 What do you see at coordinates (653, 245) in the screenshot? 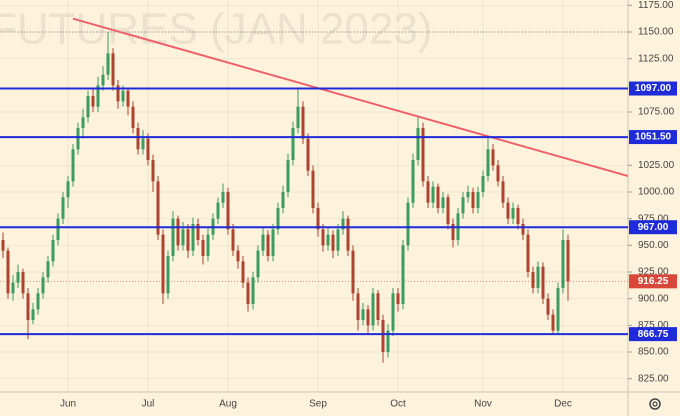
I see `y-tick-label: 950.00` at bounding box center [653, 245].